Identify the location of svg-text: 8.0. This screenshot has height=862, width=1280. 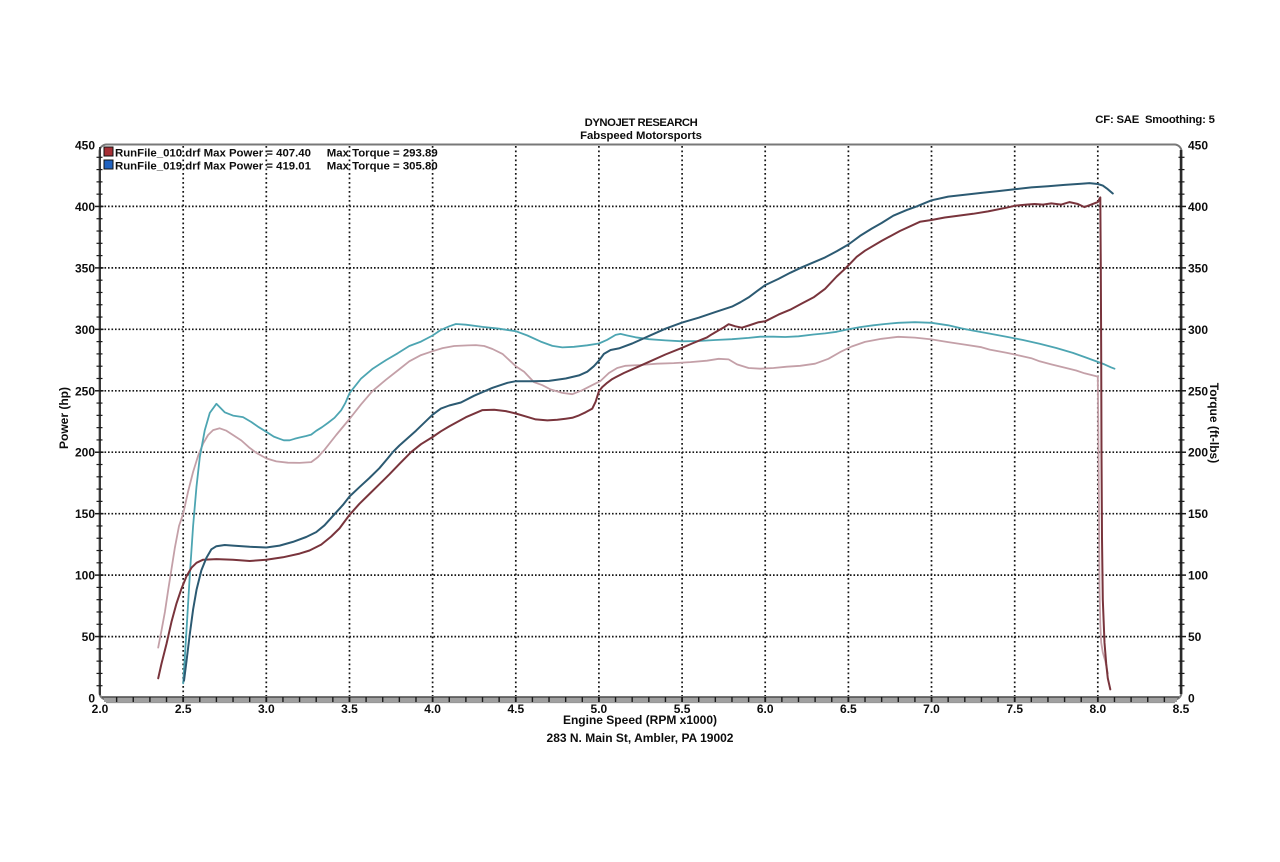
(1097, 709).